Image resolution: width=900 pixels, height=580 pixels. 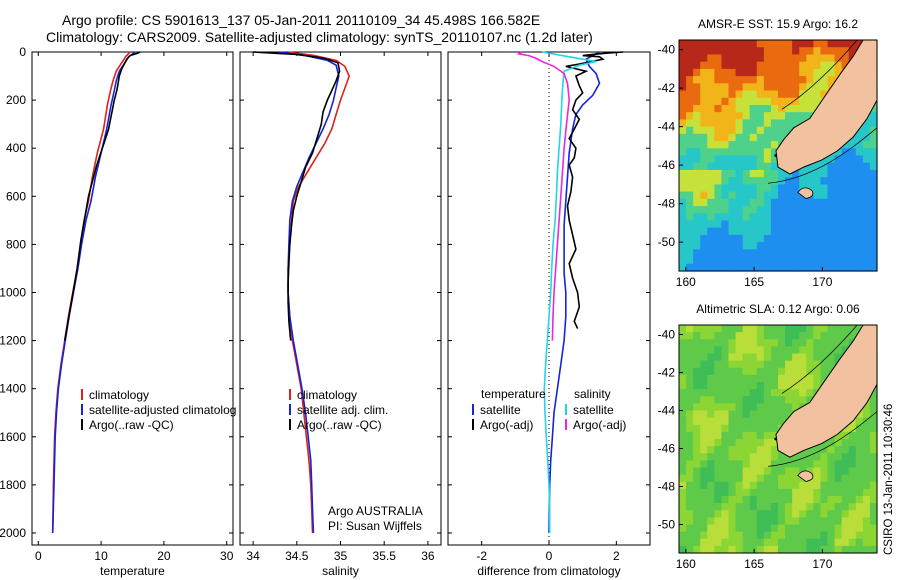 What do you see at coordinates (13, 389) in the screenshot?
I see `y-tick-label: 1400` at bounding box center [13, 389].